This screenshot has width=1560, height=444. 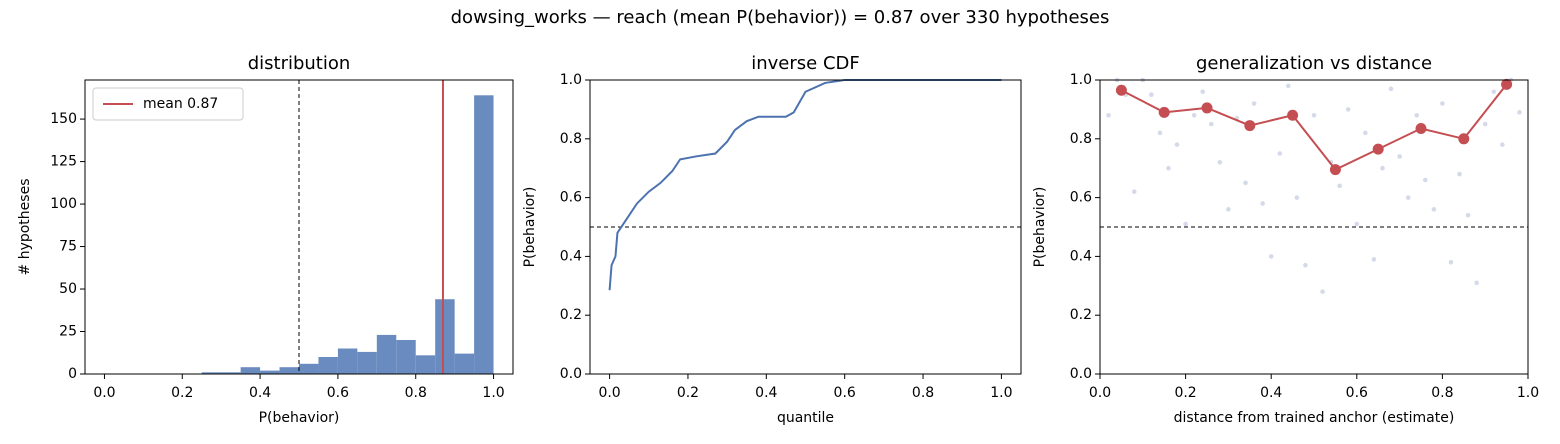 I want to click on legend-label: mean 0.87, so click(x=180, y=104).